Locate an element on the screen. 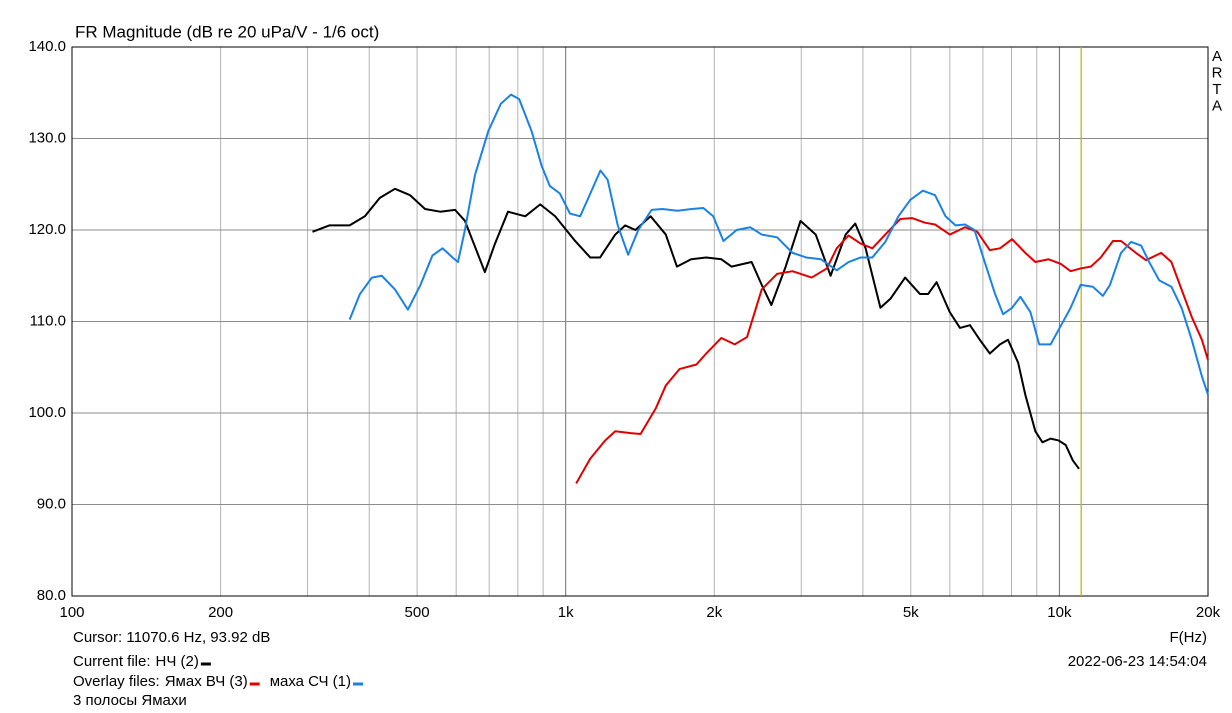 The image size is (1232, 713). x-tick-label: 5k is located at coordinates (911, 612).